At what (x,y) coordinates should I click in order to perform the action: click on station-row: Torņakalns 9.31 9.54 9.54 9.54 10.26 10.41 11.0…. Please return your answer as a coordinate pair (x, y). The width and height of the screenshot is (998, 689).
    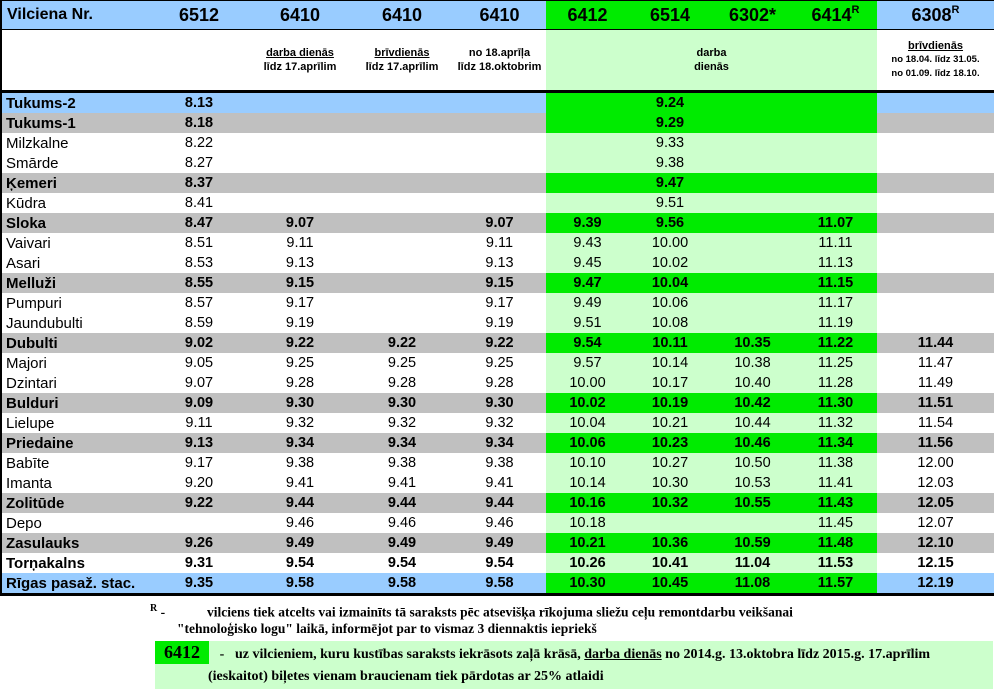
    Looking at the image, I should click on (497, 563).